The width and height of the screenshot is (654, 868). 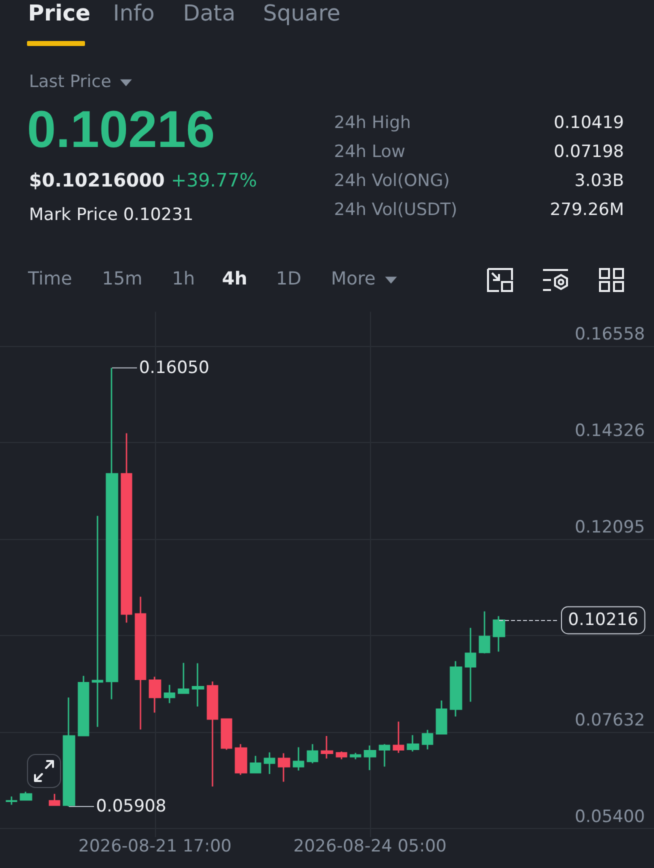 What do you see at coordinates (370, 152) in the screenshot?
I see `text: 24h Low` at bounding box center [370, 152].